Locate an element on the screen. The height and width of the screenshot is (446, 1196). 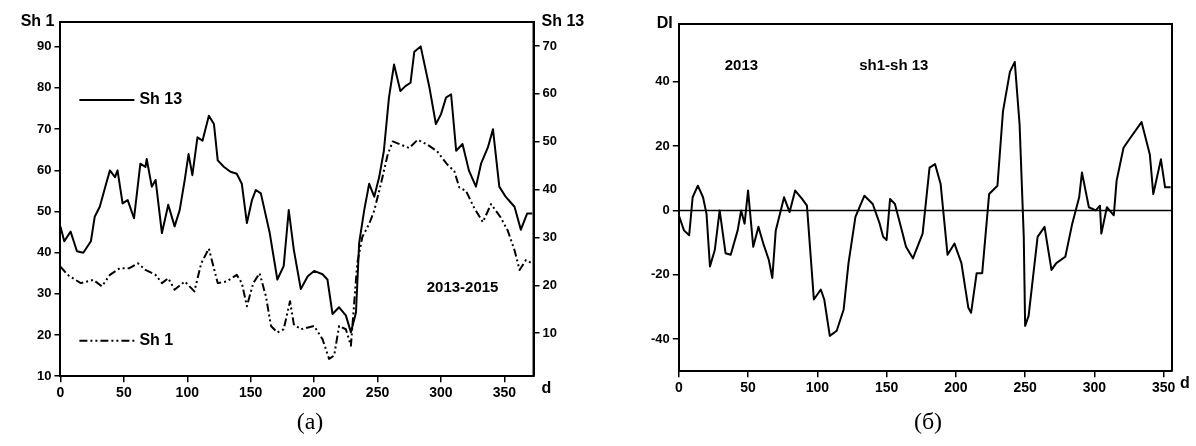
text: (a) is located at coordinates (310, 421).